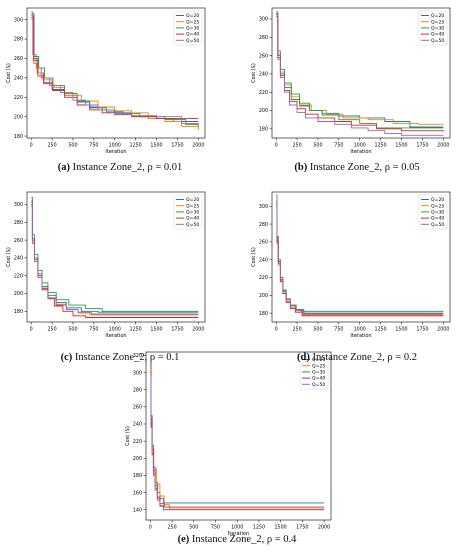  Describe the element at coordinates (244, 539) in the screenshot. I see `caption-e-text: Instance Zone_2, ρ = 0.4` at that location.